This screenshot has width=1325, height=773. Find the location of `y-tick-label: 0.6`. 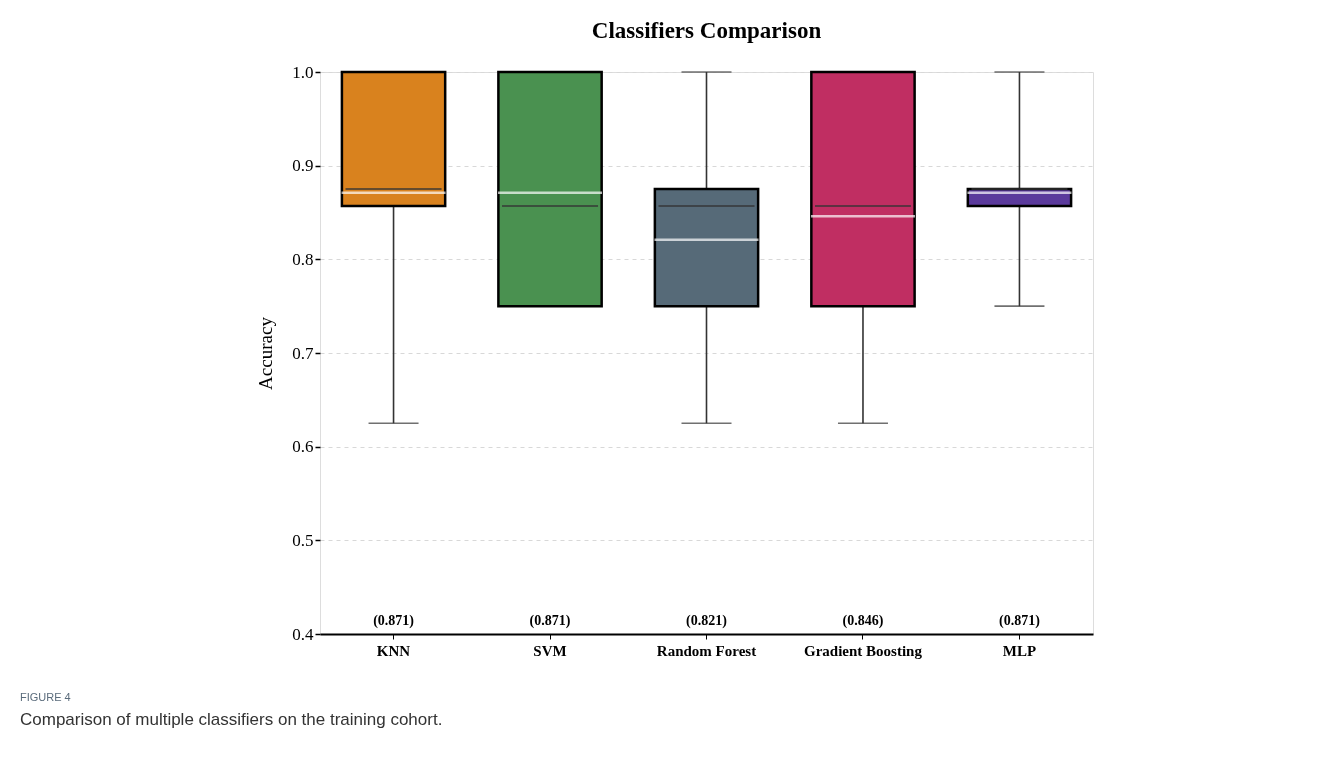

y-tick-label: 0.6 is located at coordinates (303, 447).